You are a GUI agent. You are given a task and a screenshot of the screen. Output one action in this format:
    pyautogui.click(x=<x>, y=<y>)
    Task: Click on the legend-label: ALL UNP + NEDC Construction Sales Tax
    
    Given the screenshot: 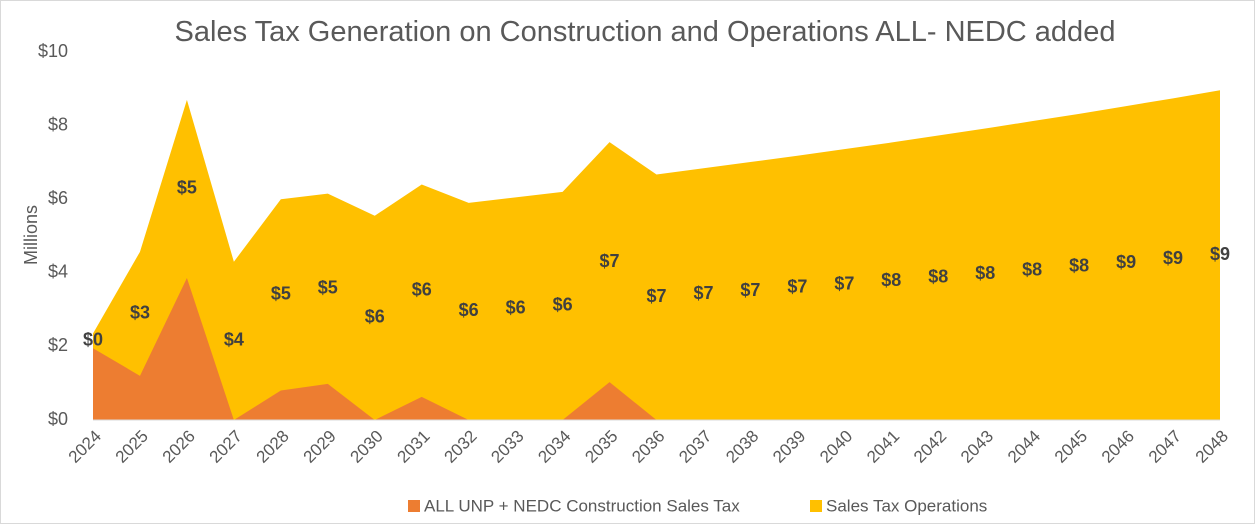 What is the action you would take?
    pyautogui.click(x=582, y=505)
    